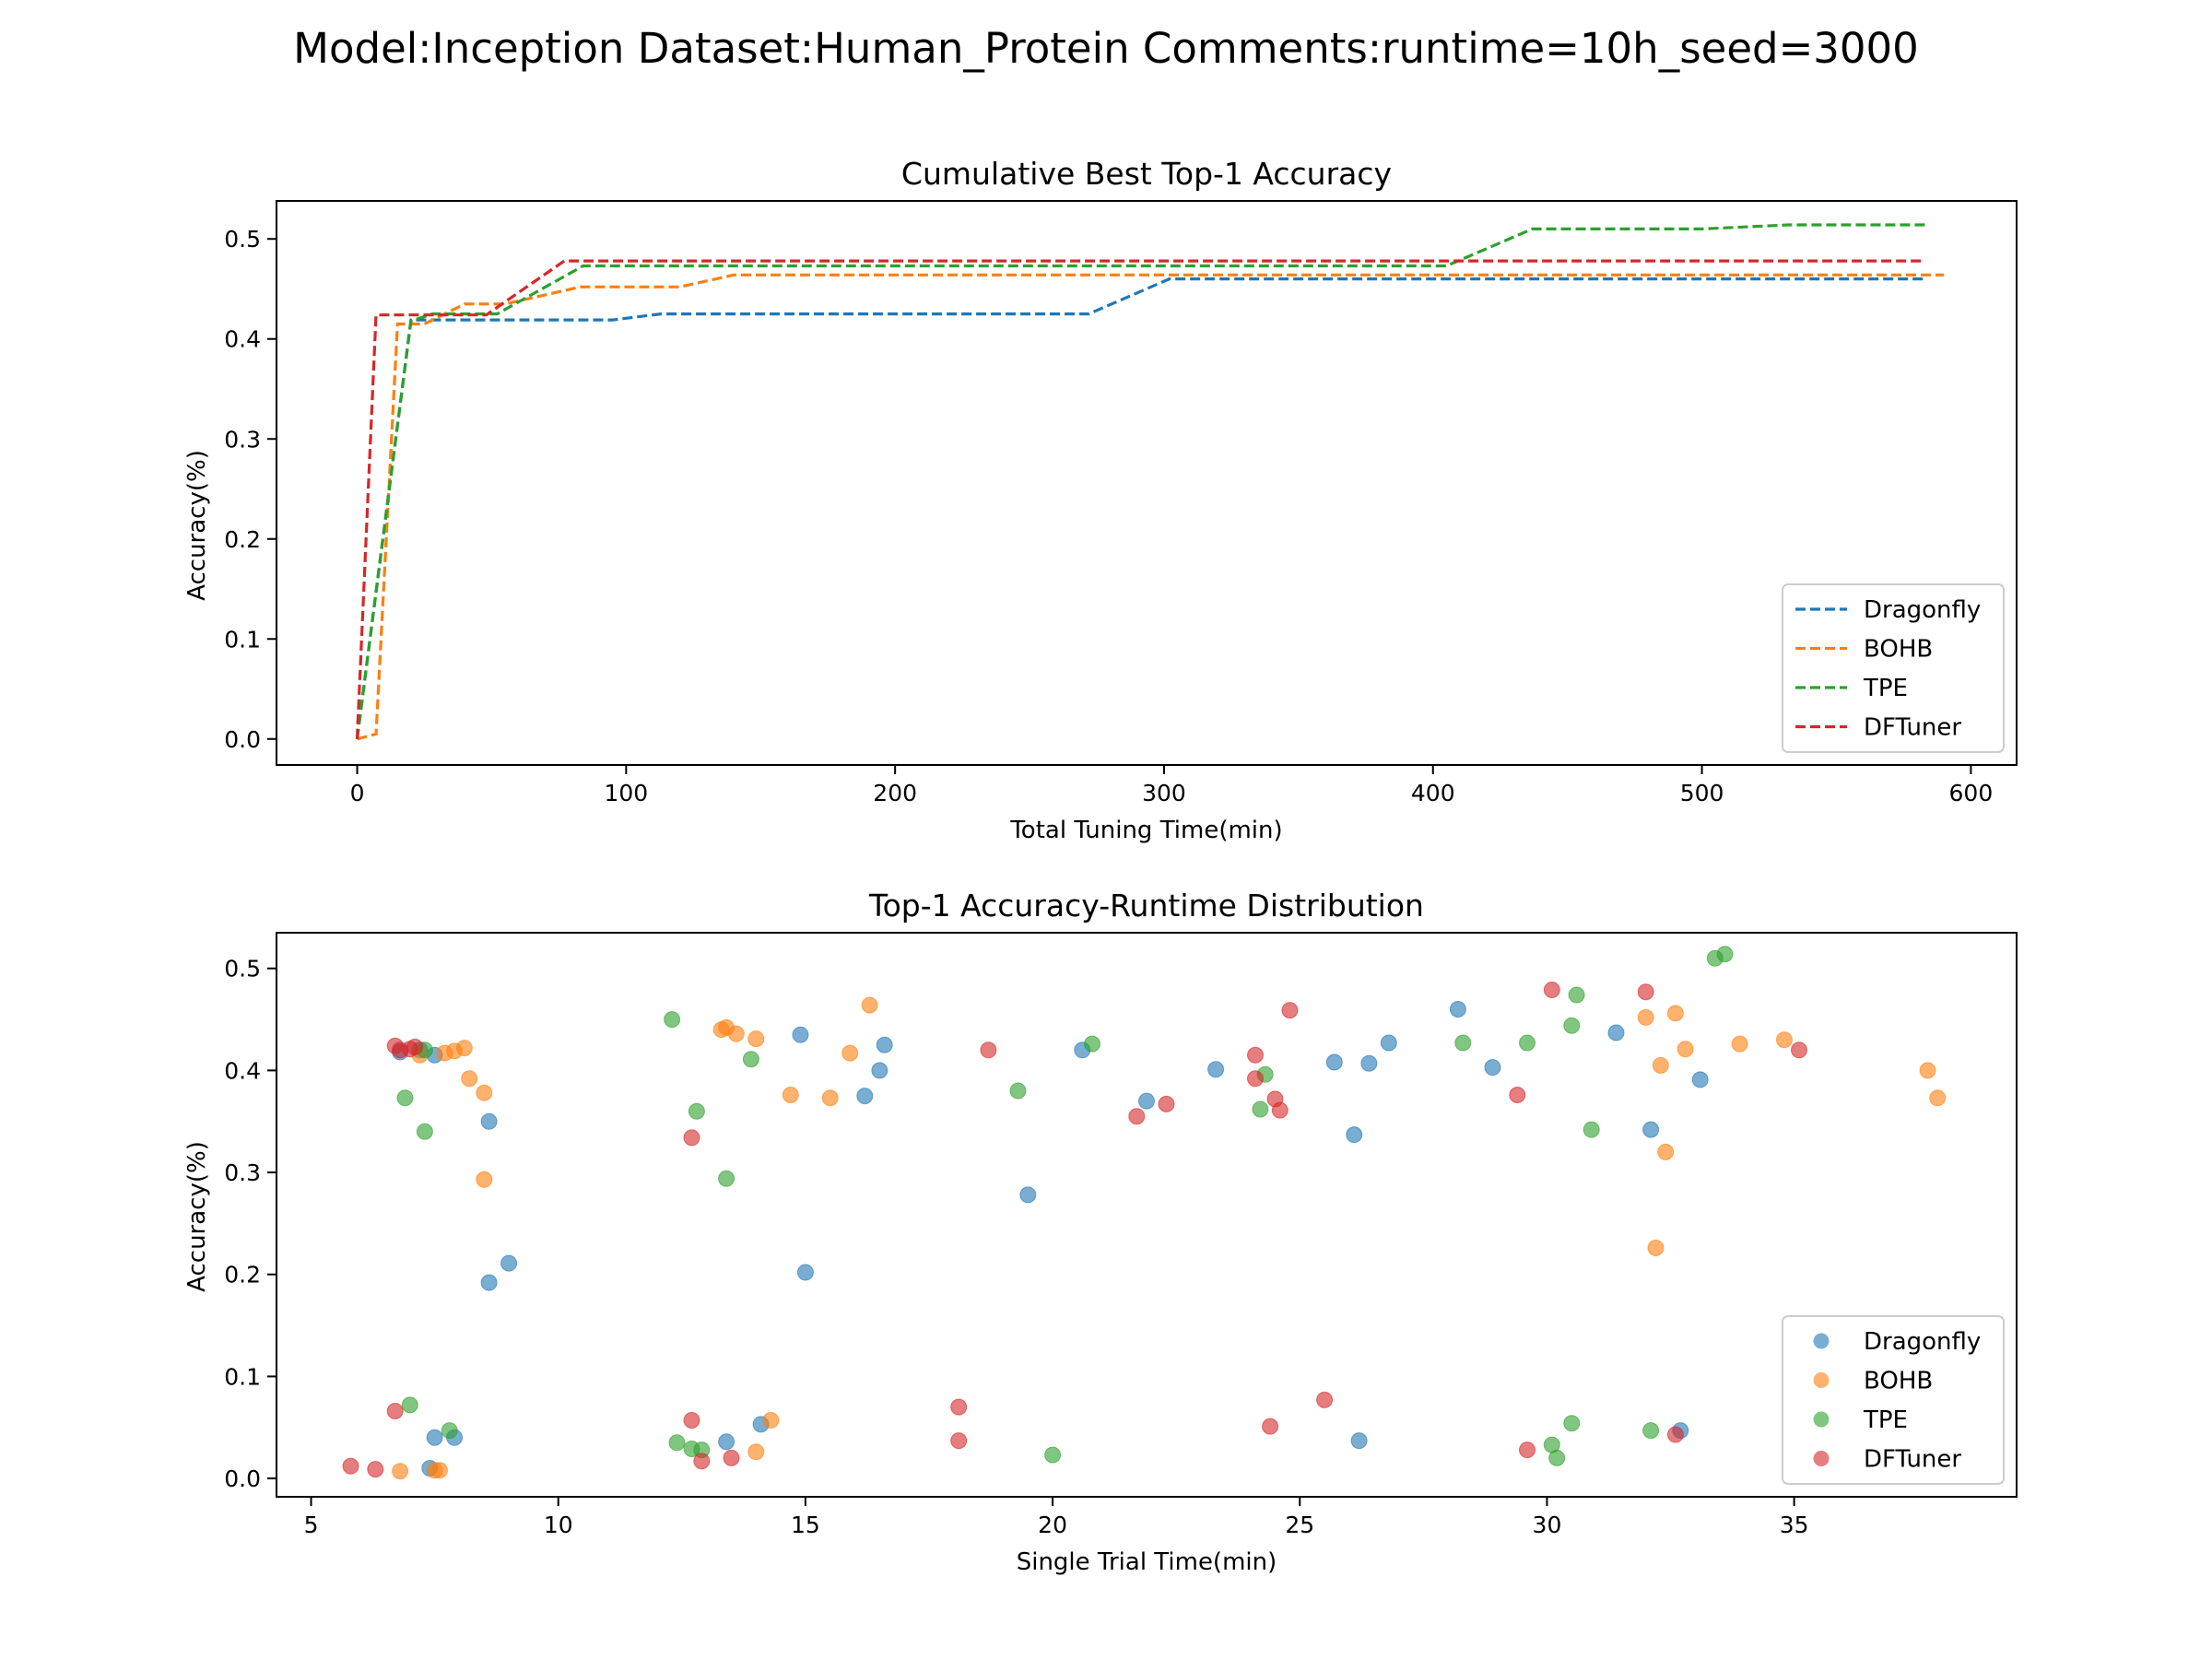 The width and height of the screenshot is (2212, 1659). Describe the element at coordinates (1299, 1525) in the screenshot. I see `x-tick-label: 25` at that location.